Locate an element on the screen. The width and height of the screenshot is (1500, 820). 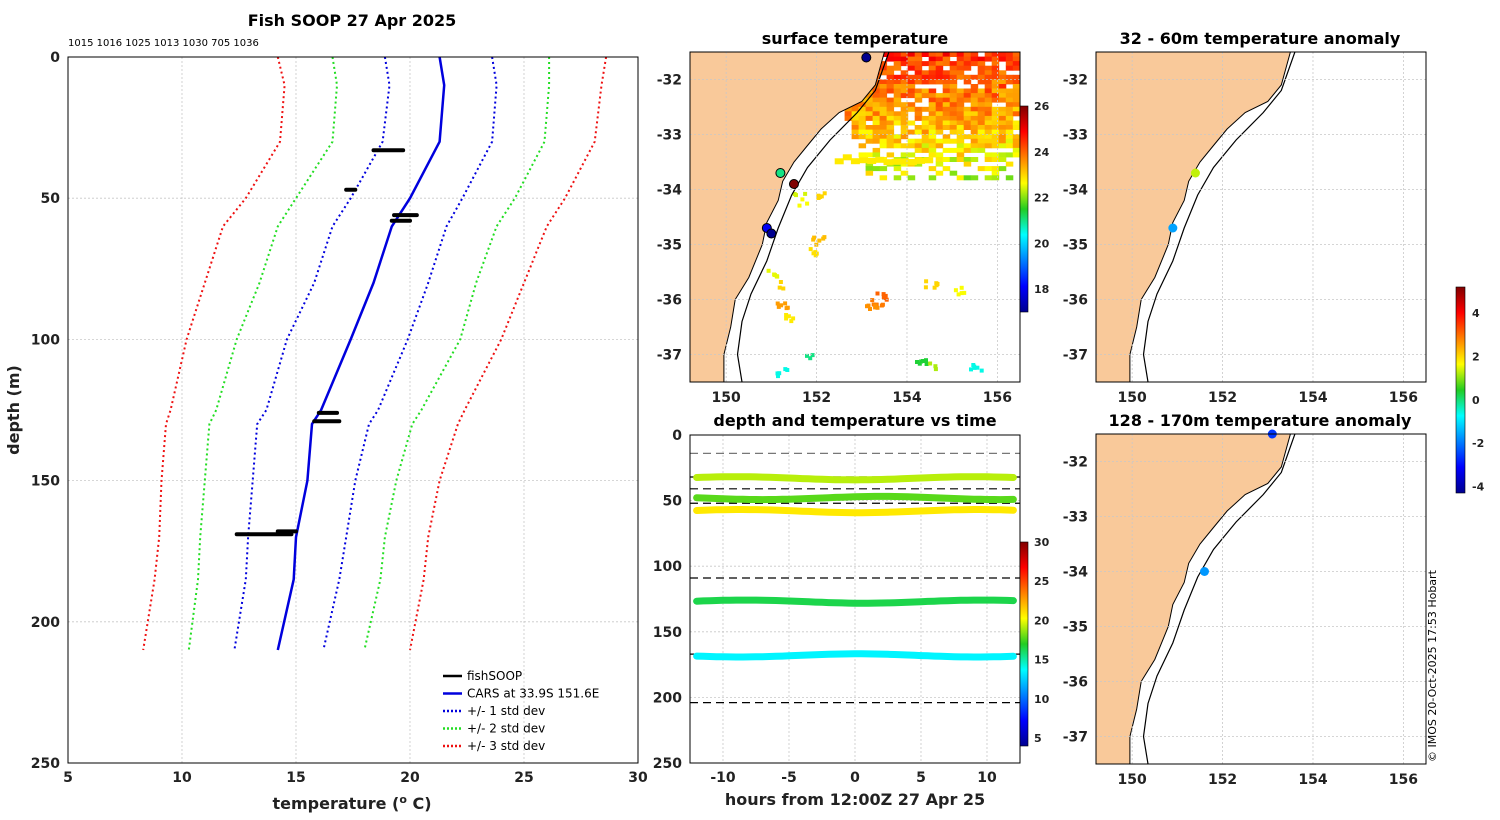
profile-ytick: 50 is located at coordinates (51, 199).